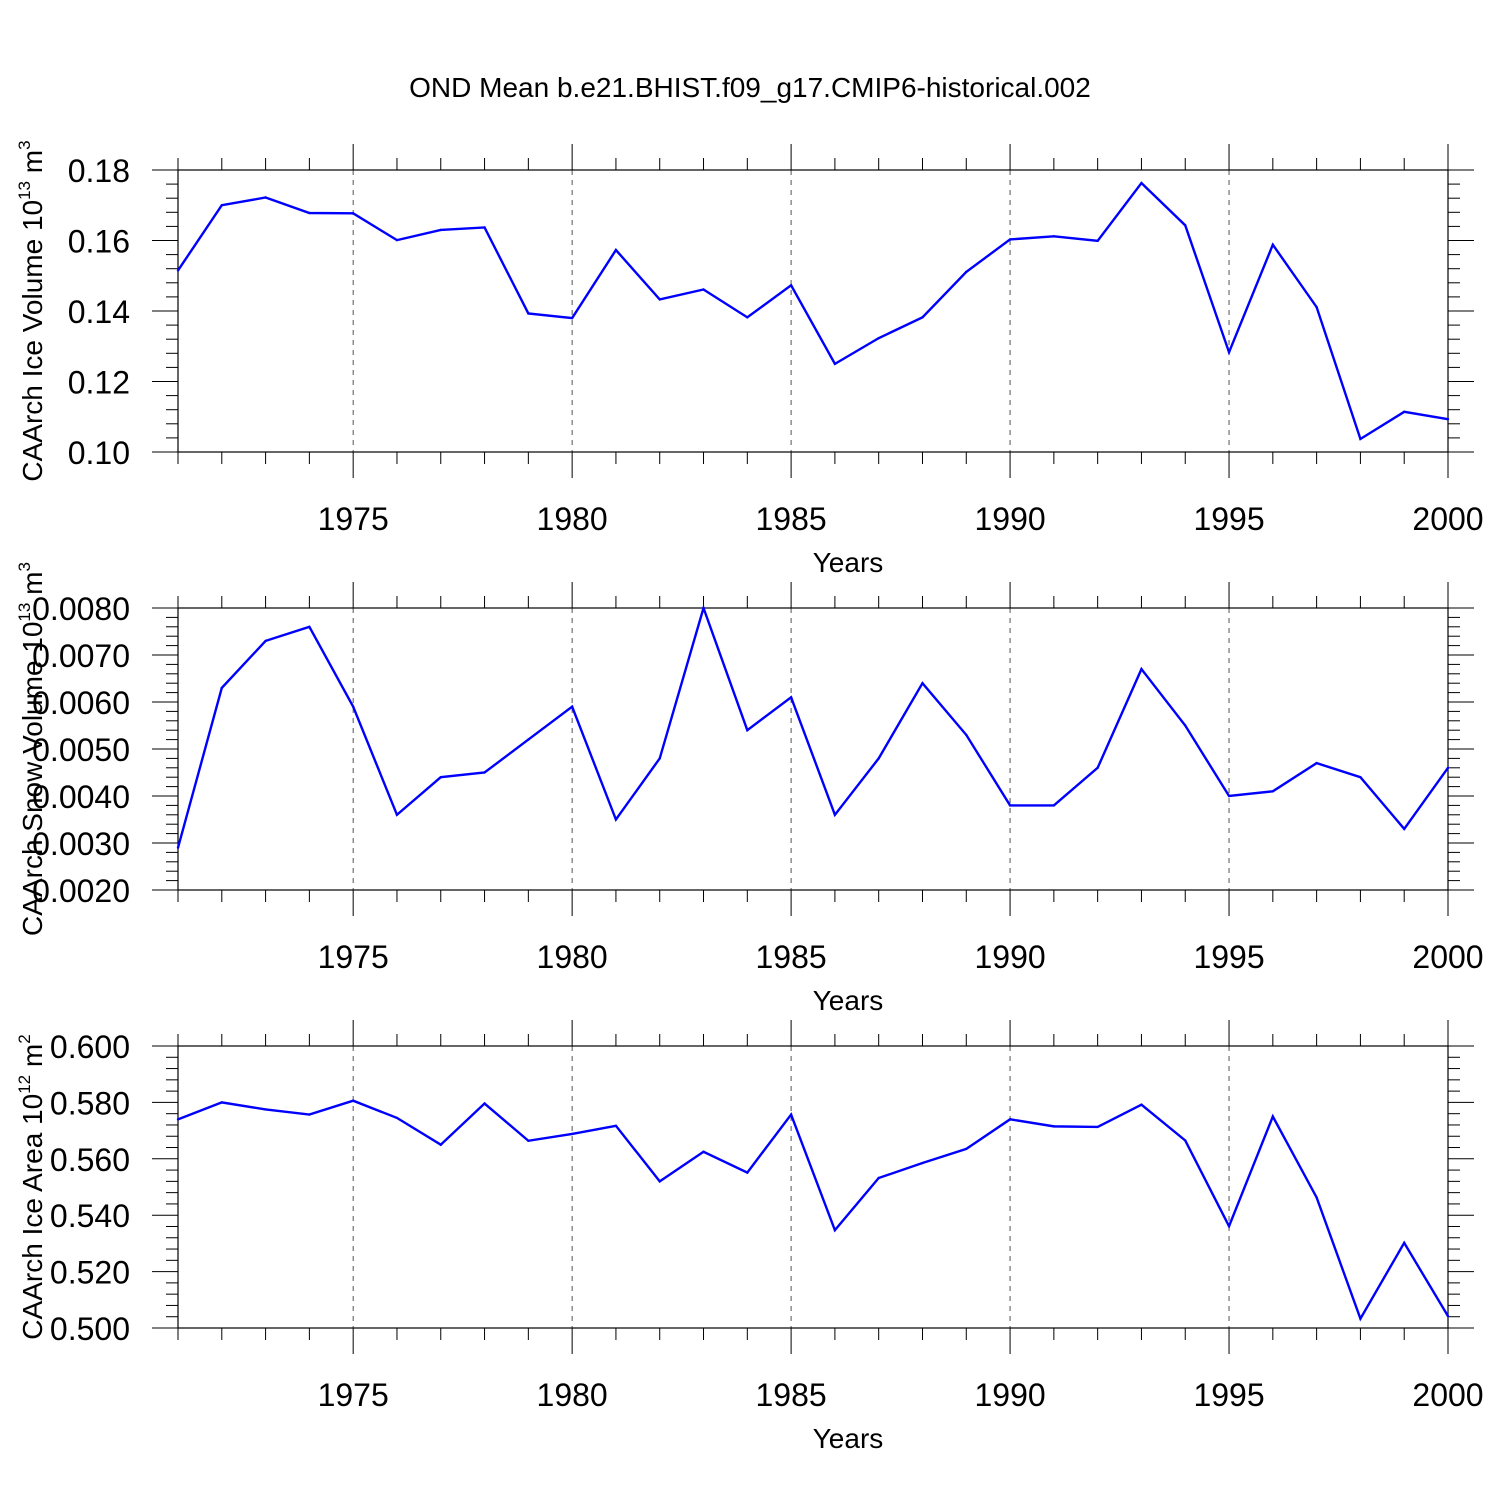 This screenshot has width=1500, height=1500. I want to click on y-axis-label: CAArch Ice Volume 1013 m3, so click(31, 310).